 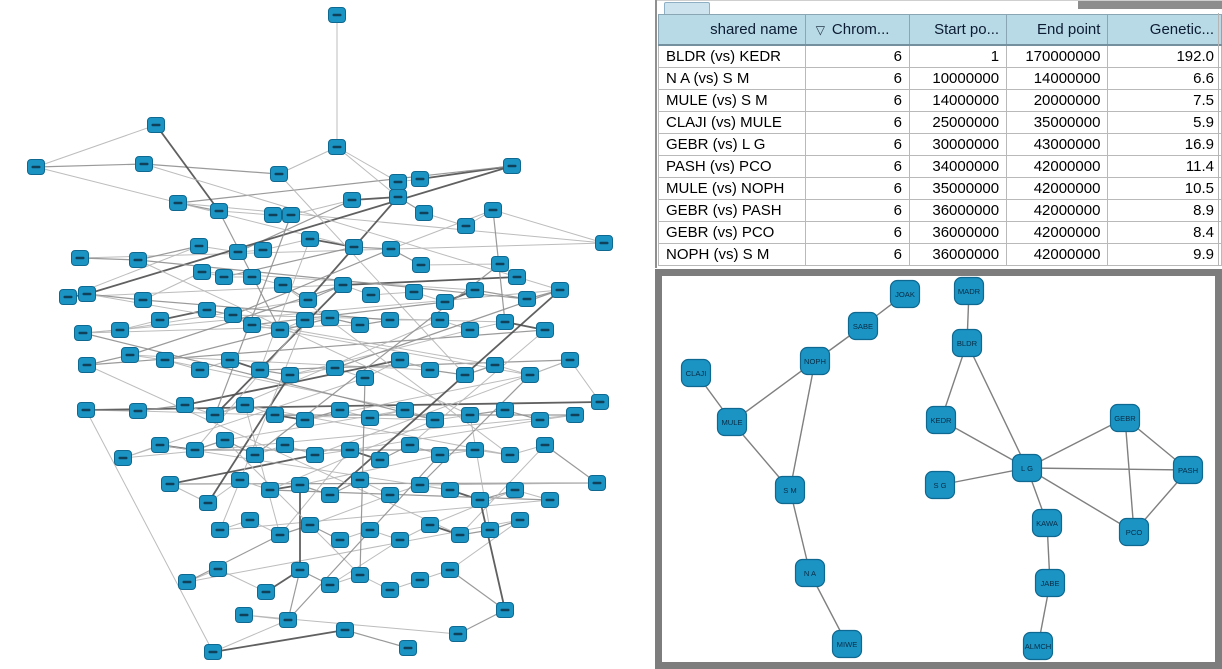 I want to click on cell-value: 170000000, so click(x=1057, y=56).